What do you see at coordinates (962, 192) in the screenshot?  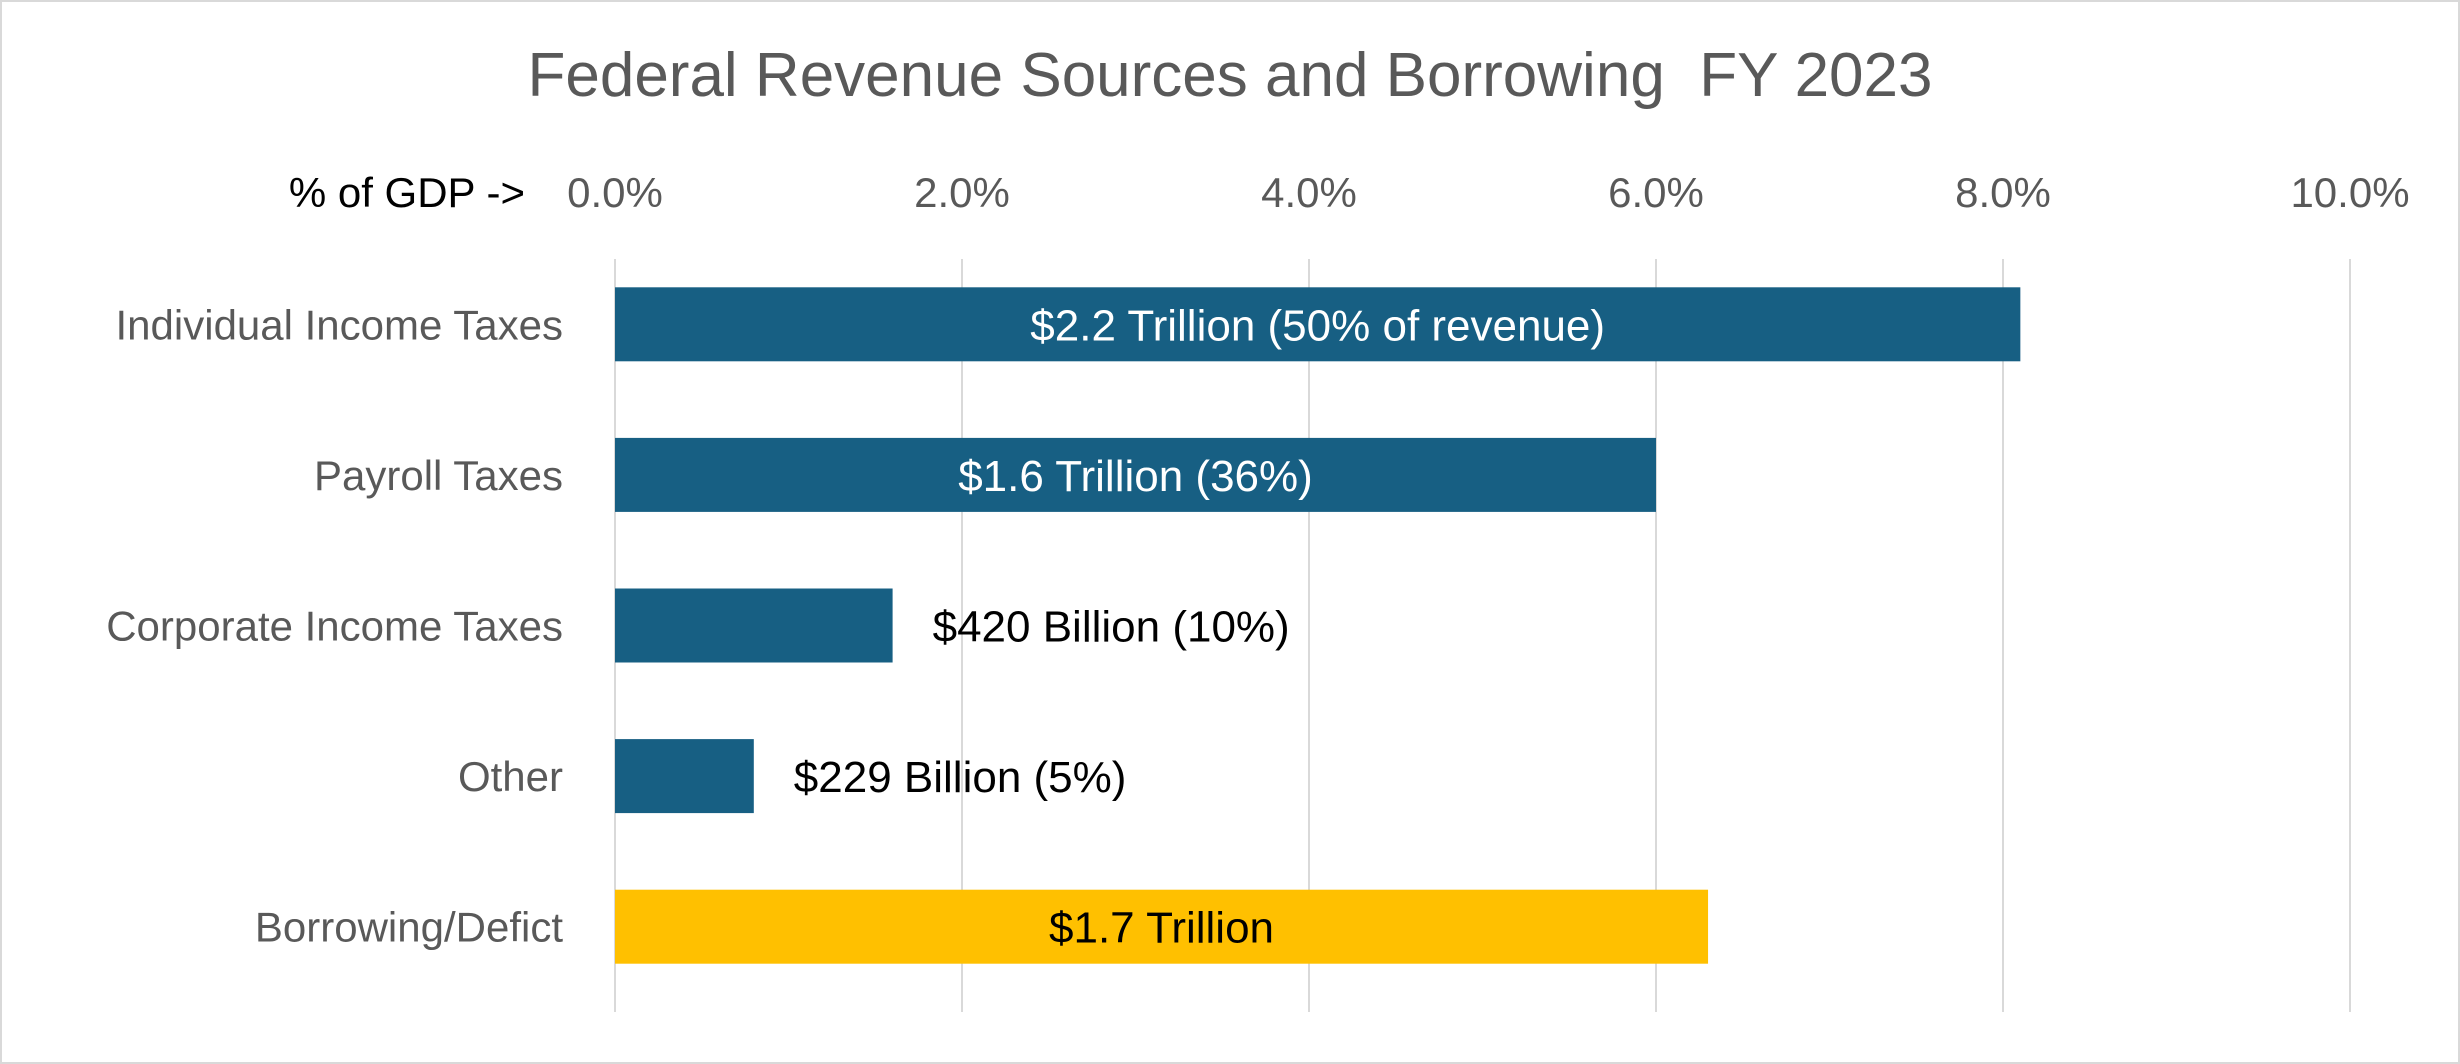 I see `x-tick-label: 2.0%` at bounding box center [962, 192].